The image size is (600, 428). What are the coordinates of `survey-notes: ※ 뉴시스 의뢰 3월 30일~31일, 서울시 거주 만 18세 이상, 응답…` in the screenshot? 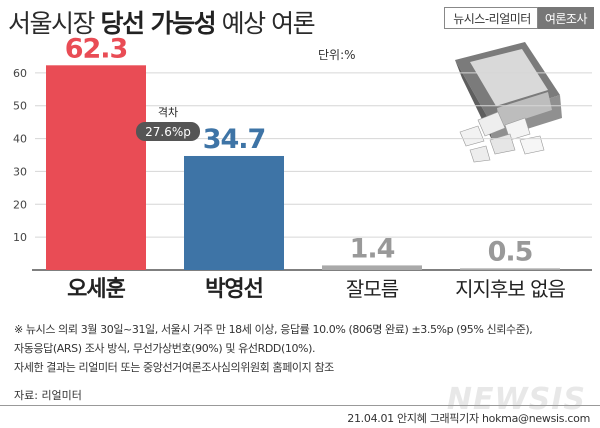 It's located at (273, 348).